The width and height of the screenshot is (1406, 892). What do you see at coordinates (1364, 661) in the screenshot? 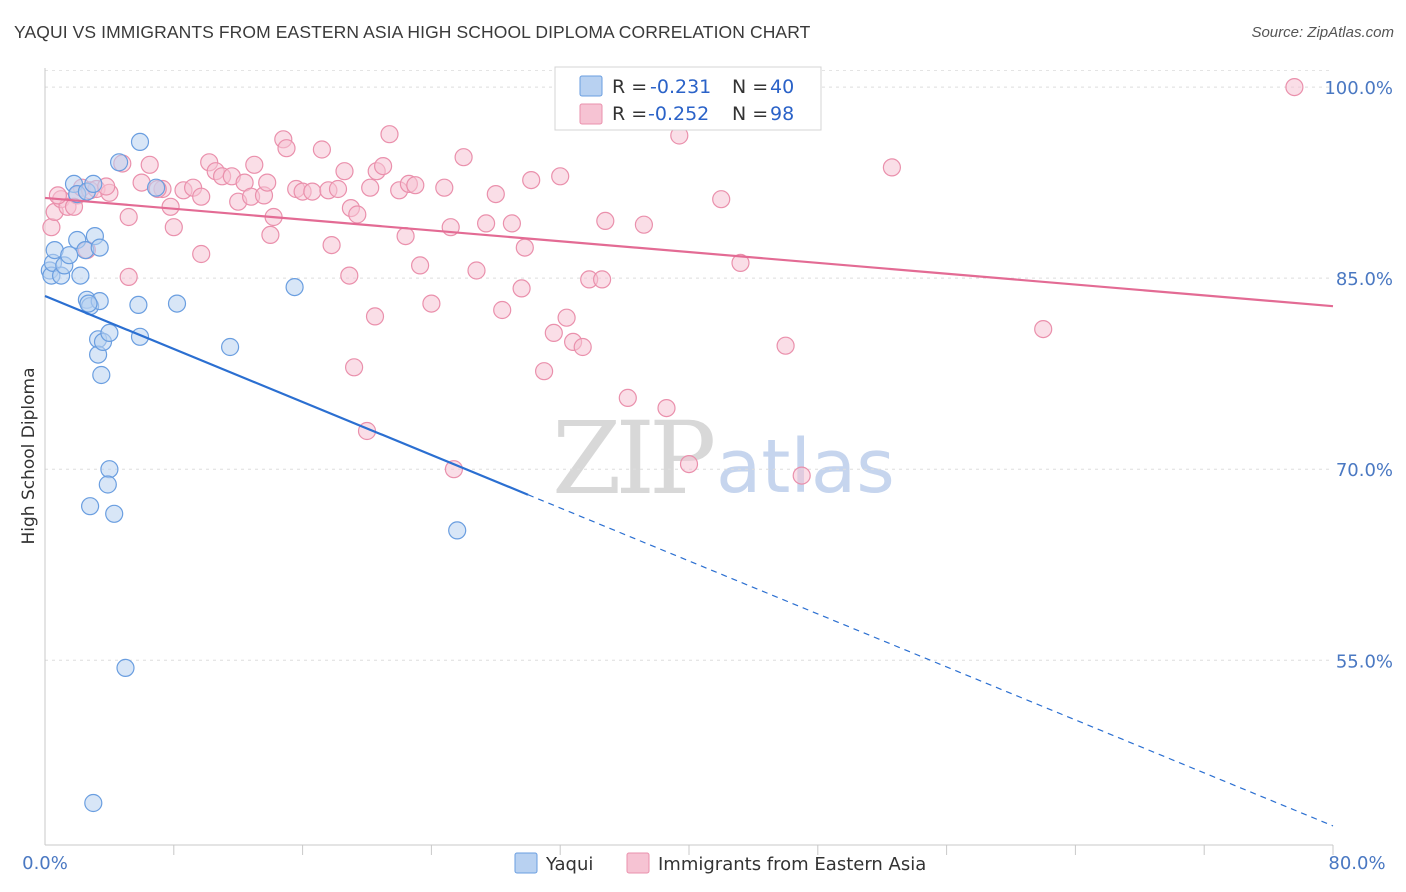
I see `y-tick-label-3: 55.0%` at bounding box center [1364, 661].